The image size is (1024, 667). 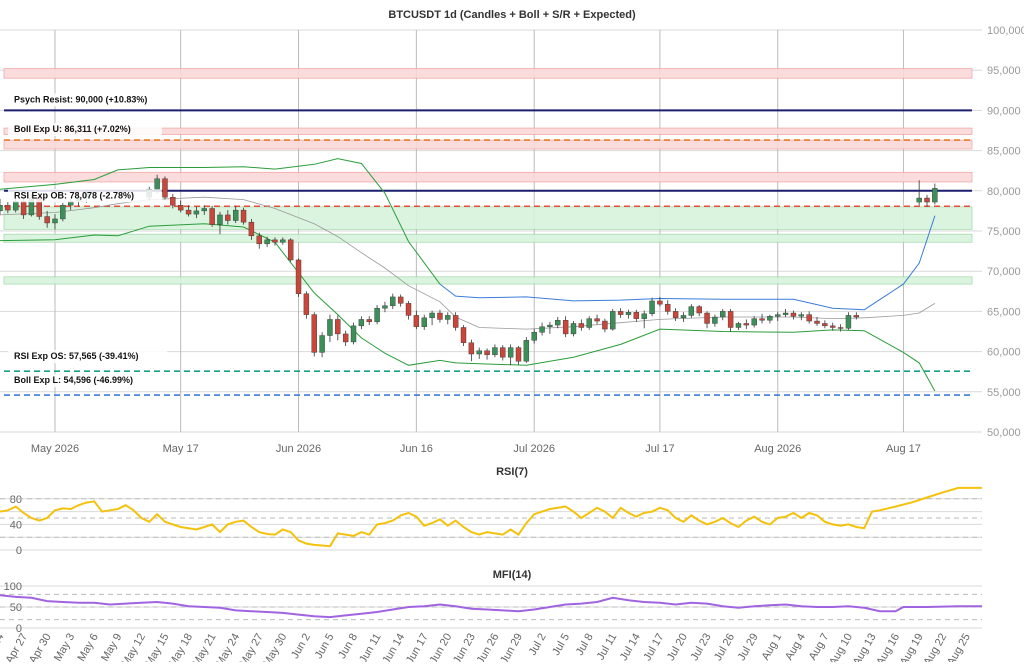 I want to click on y-tick-label: 75,000, so click(x=1004, y=232).